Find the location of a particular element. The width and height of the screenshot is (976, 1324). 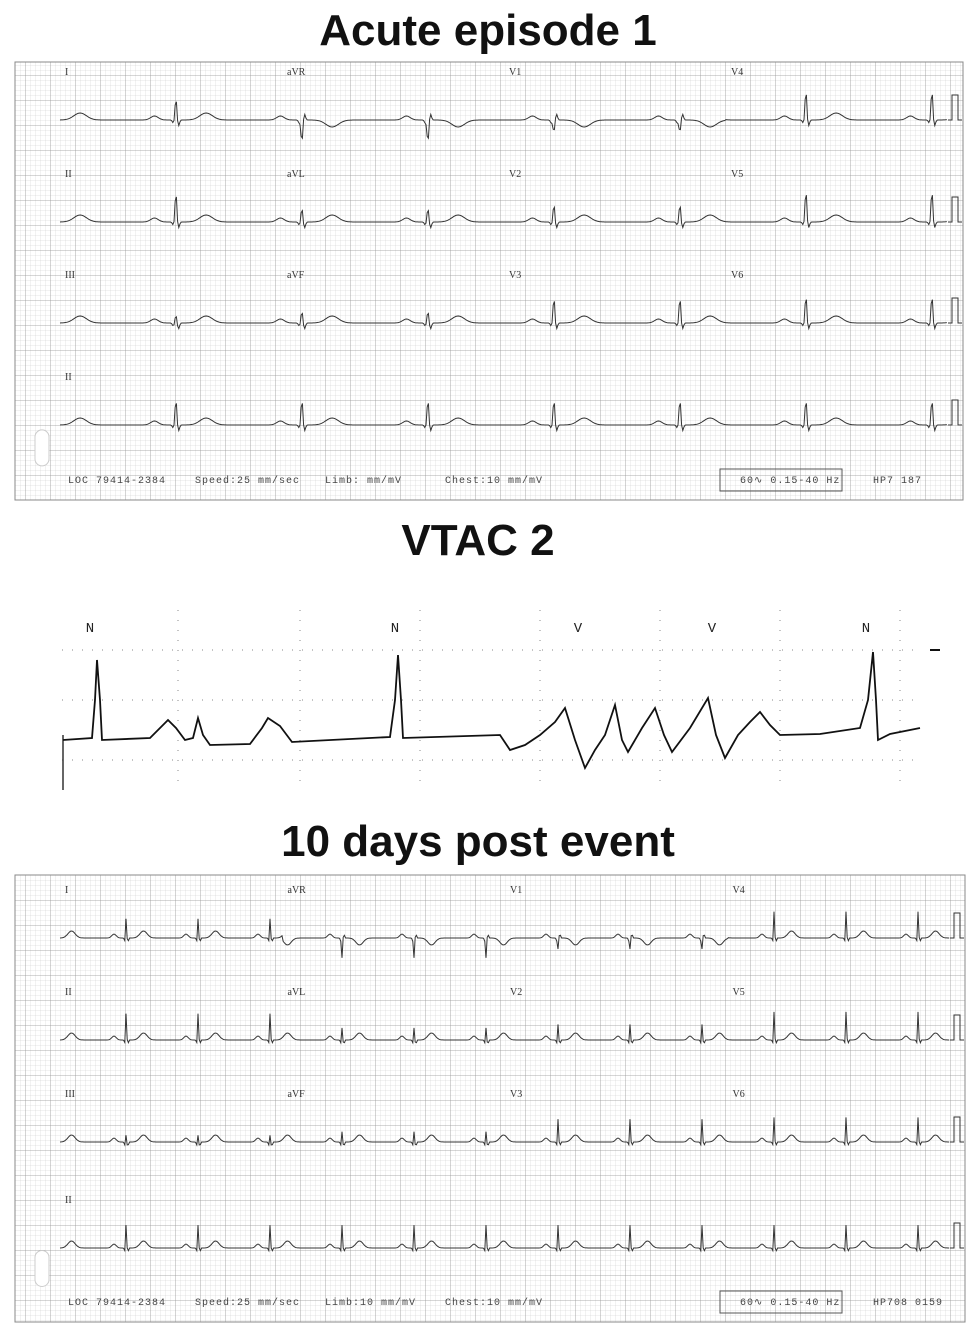

rhythm-strip: N N V V N is located at coordinates (500, 700).